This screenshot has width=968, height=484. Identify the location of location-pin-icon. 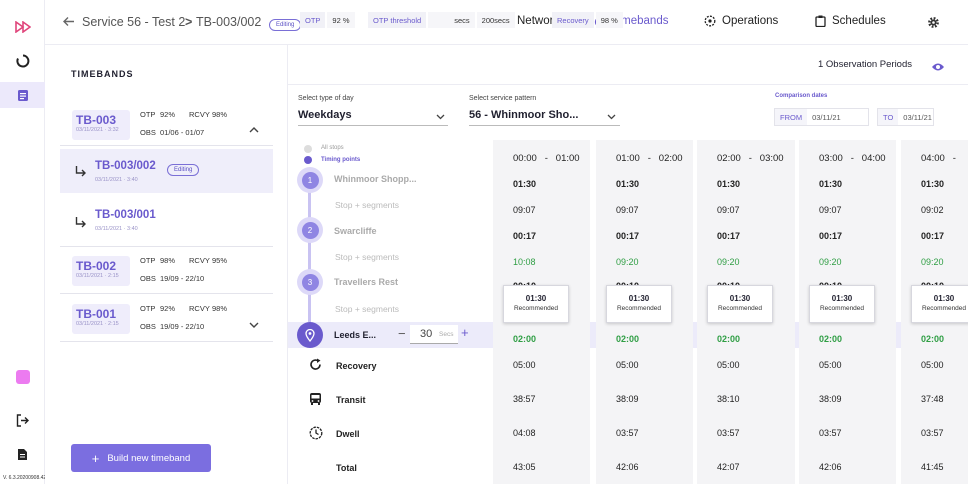
(310, 335).